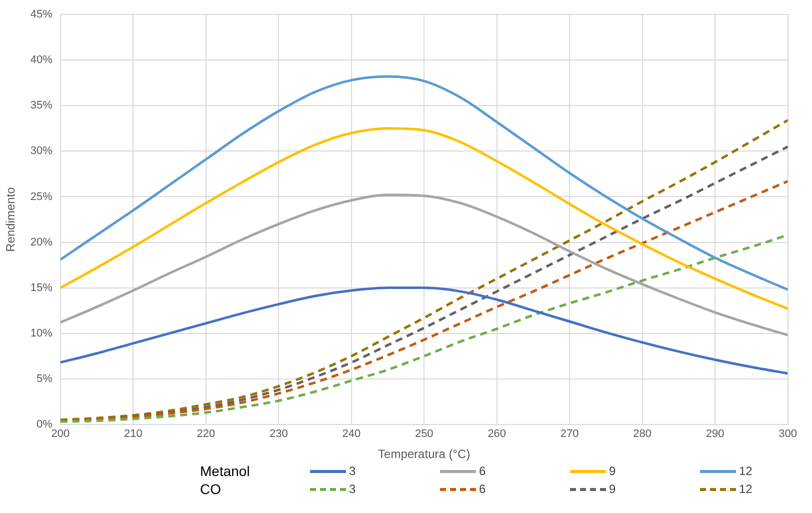 The image size is (812, 513). What do you see at coordinates (133, 434) in the screenshot?
I see `x-tick-label: 210` at bounding box center [133, 434].